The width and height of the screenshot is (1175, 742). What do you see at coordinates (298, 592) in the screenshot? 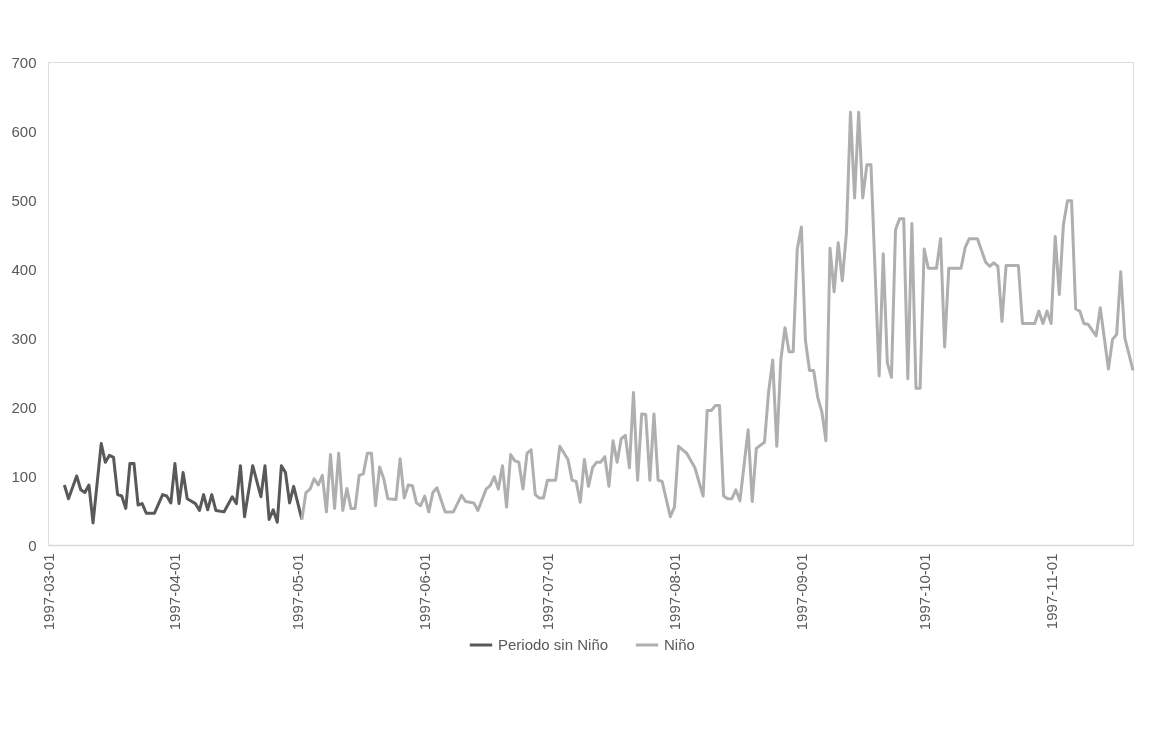
I see `x-tick-label: 1997-05-01` at bounding box center [298, 592].